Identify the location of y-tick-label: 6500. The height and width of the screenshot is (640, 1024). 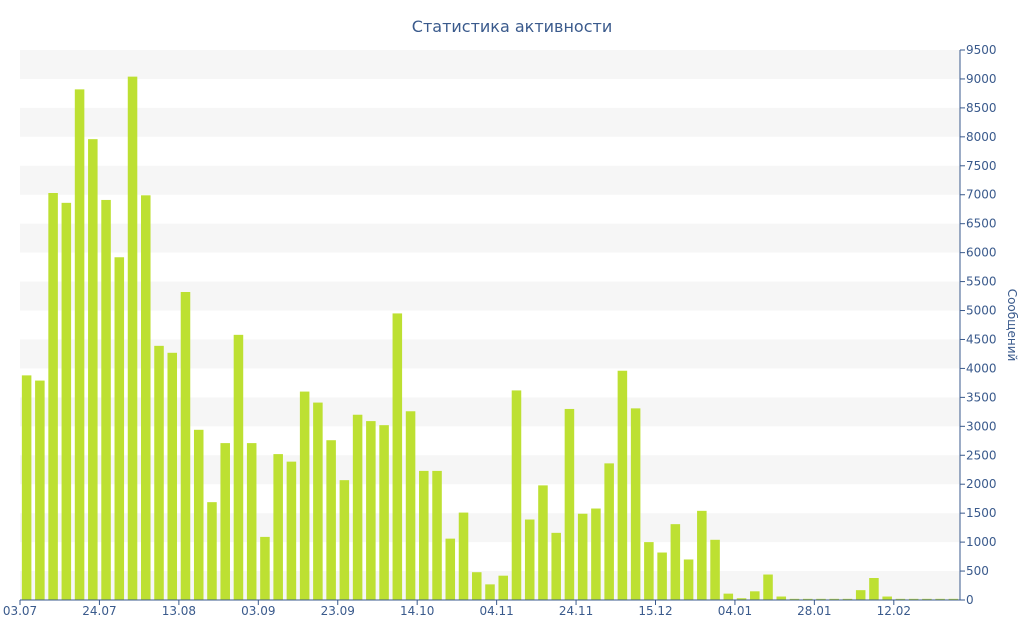
(981, 224).